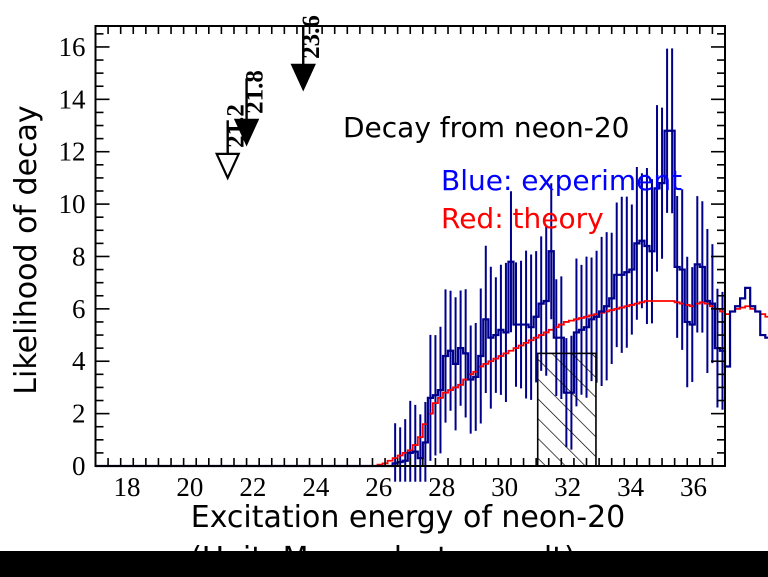 The width and height of the screenshot is (768, 577). What do you see at coordinates (378, 487) in the screenshot?
I see `x-tick-label: 26` at bounding box center [378, 487].